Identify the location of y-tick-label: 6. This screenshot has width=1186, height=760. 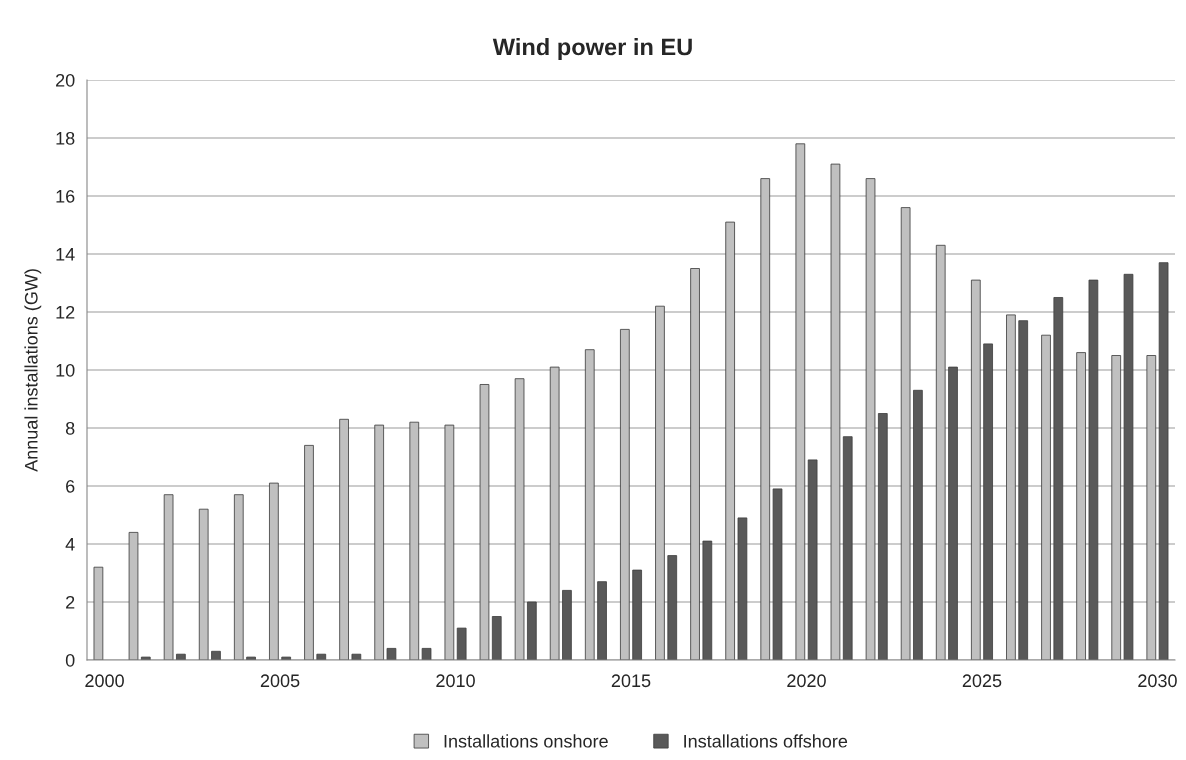
(70, 486).